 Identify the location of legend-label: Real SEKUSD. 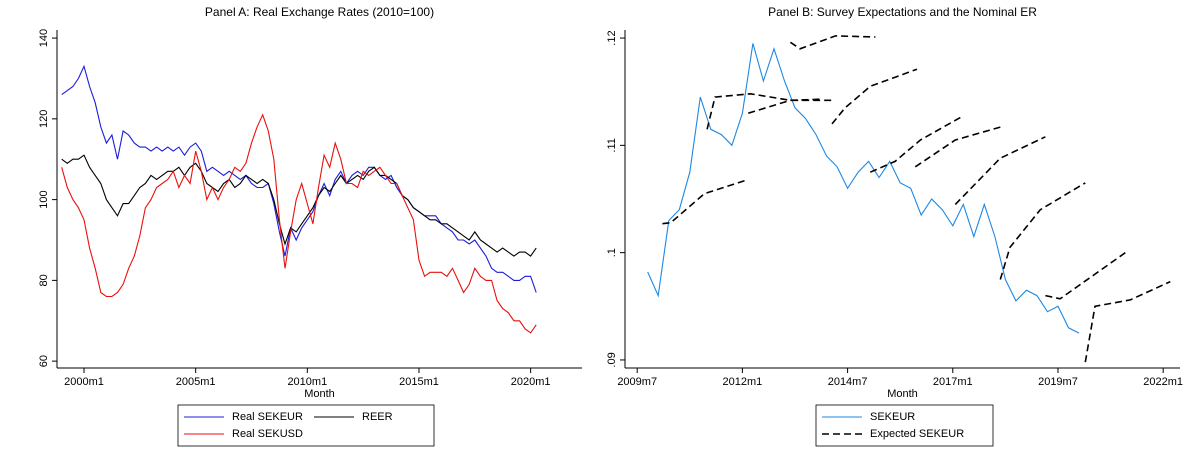
(267, 434).